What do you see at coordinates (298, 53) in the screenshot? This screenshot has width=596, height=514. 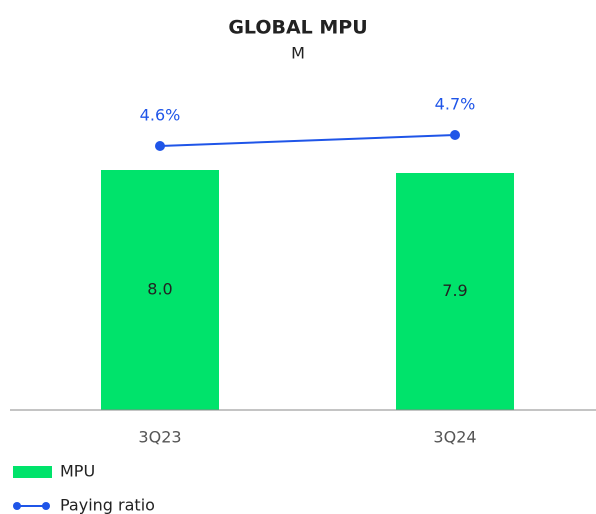 I see `chart-subtitle: M` at bounding box center [298, 53].